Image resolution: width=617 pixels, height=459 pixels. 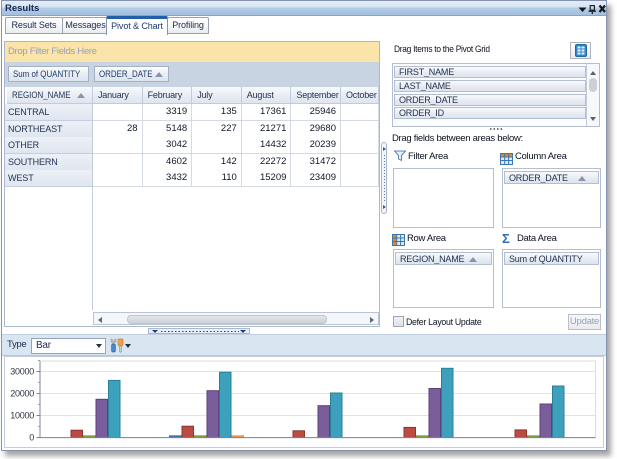 What do you see at coordinates (22, 372) in the screenshot?
I see `svg-text: 30000` at bounding box center [22, 372].